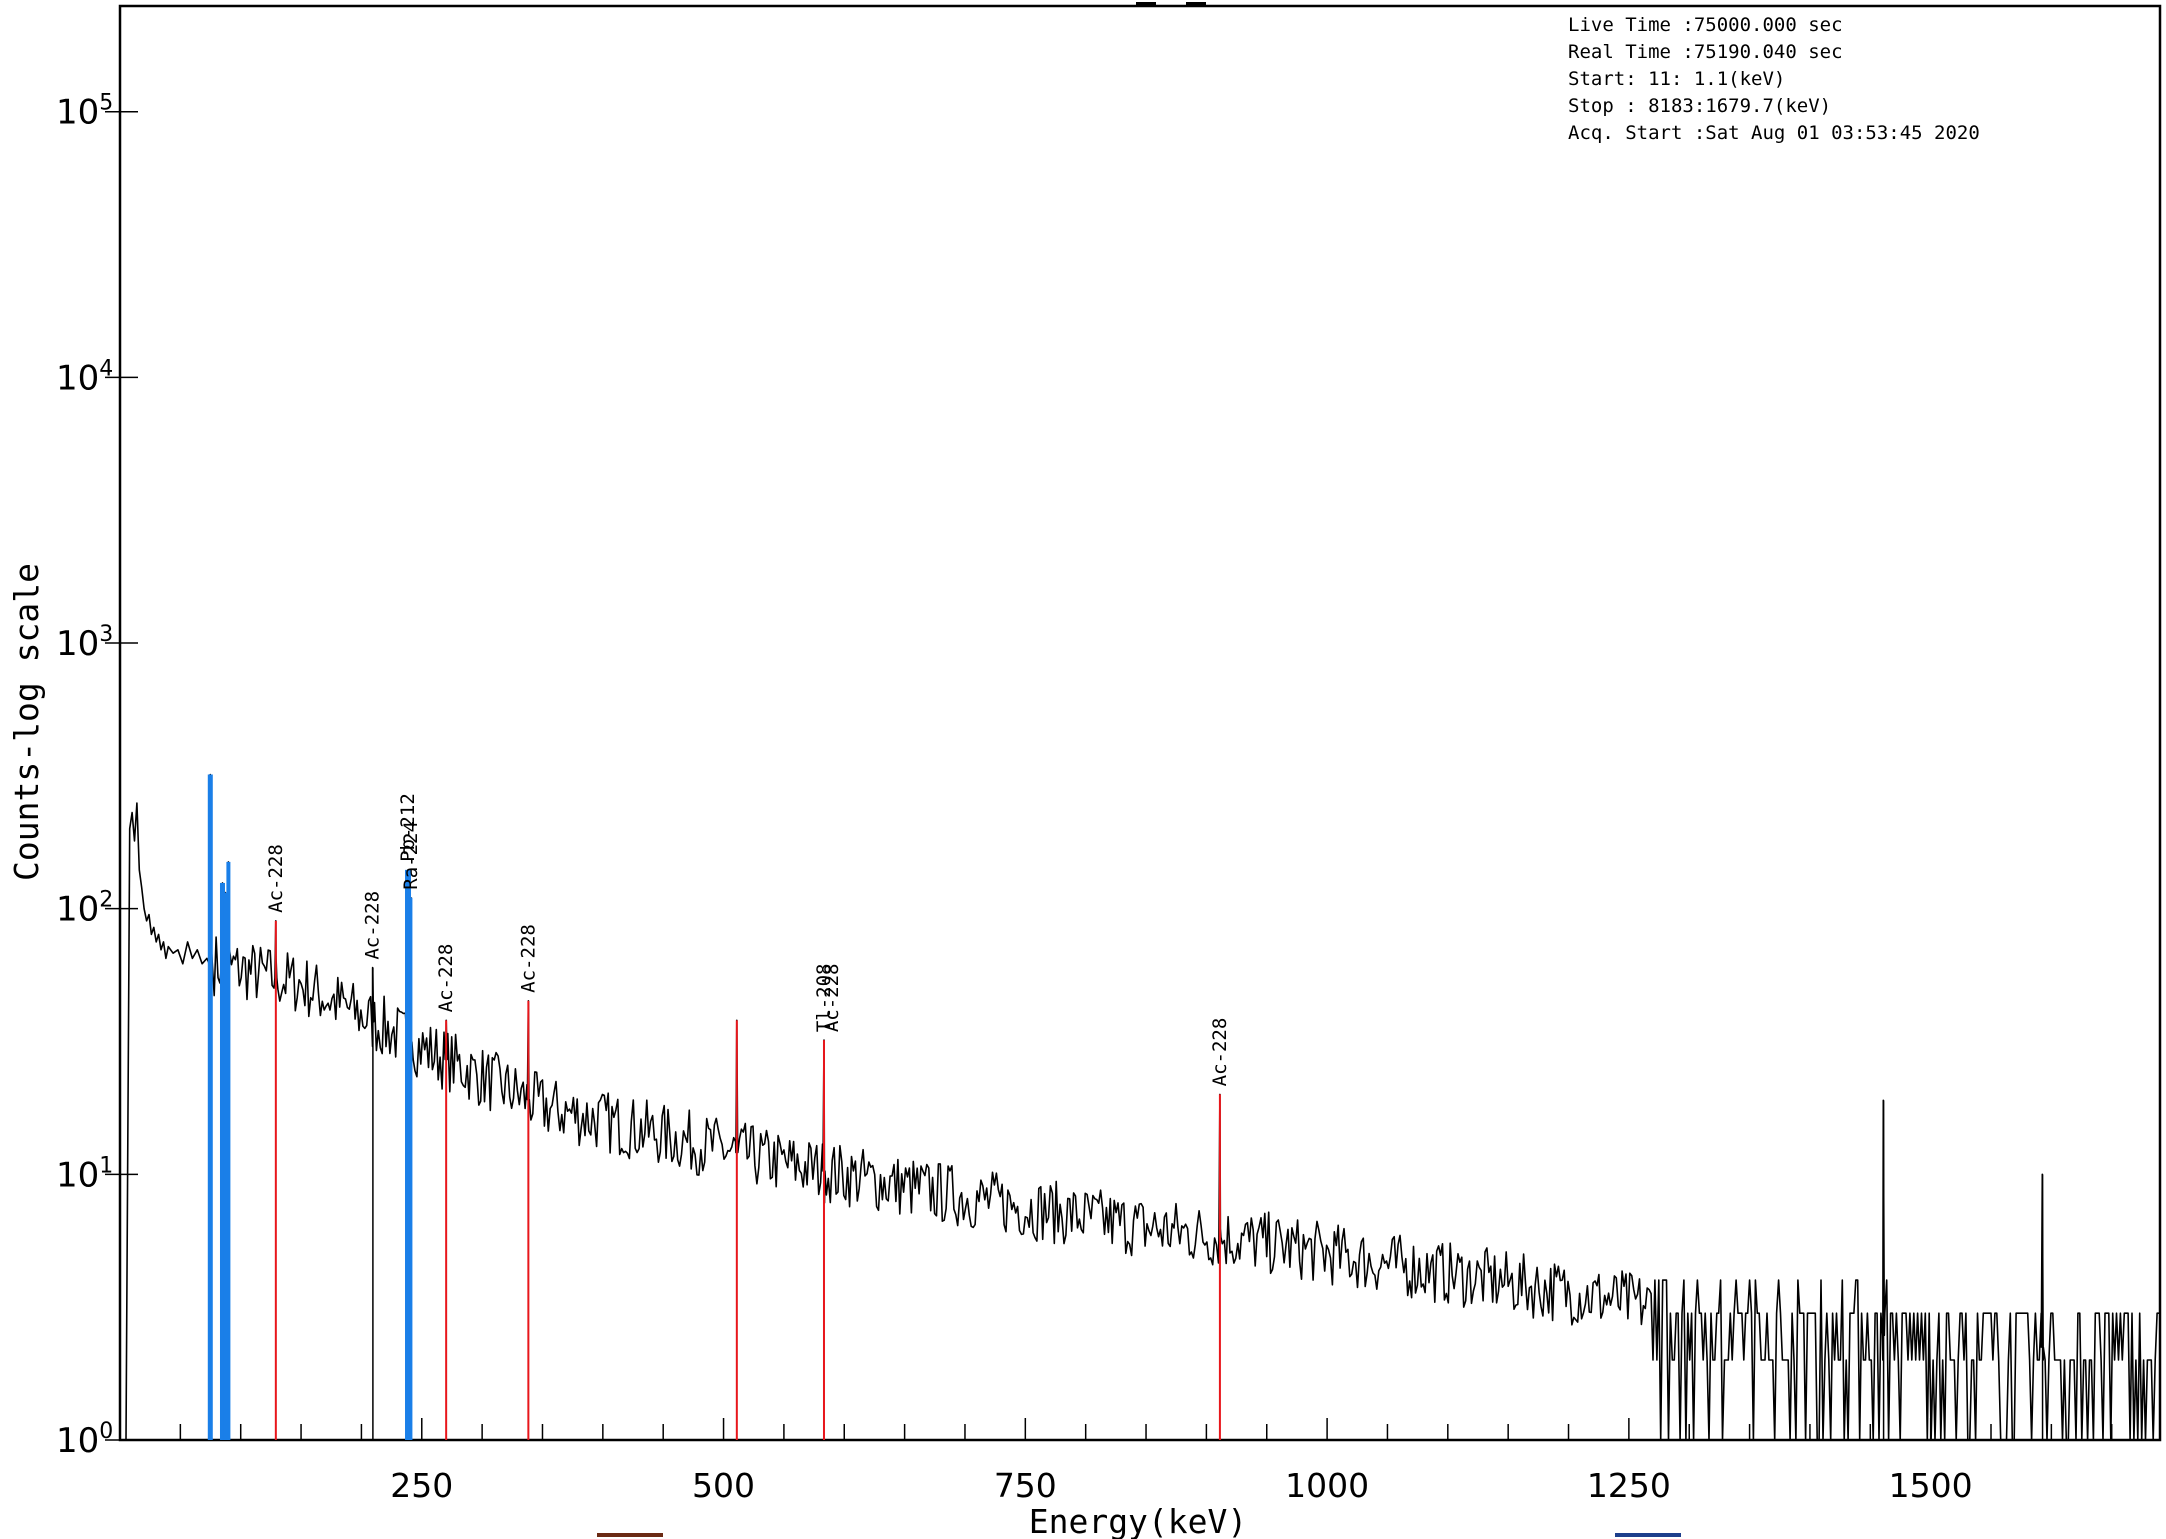  What do you see at coordinates (421, 1485) in the screenshot?
I see `x-tick-label: 250` at bounding box center [421, 1485].